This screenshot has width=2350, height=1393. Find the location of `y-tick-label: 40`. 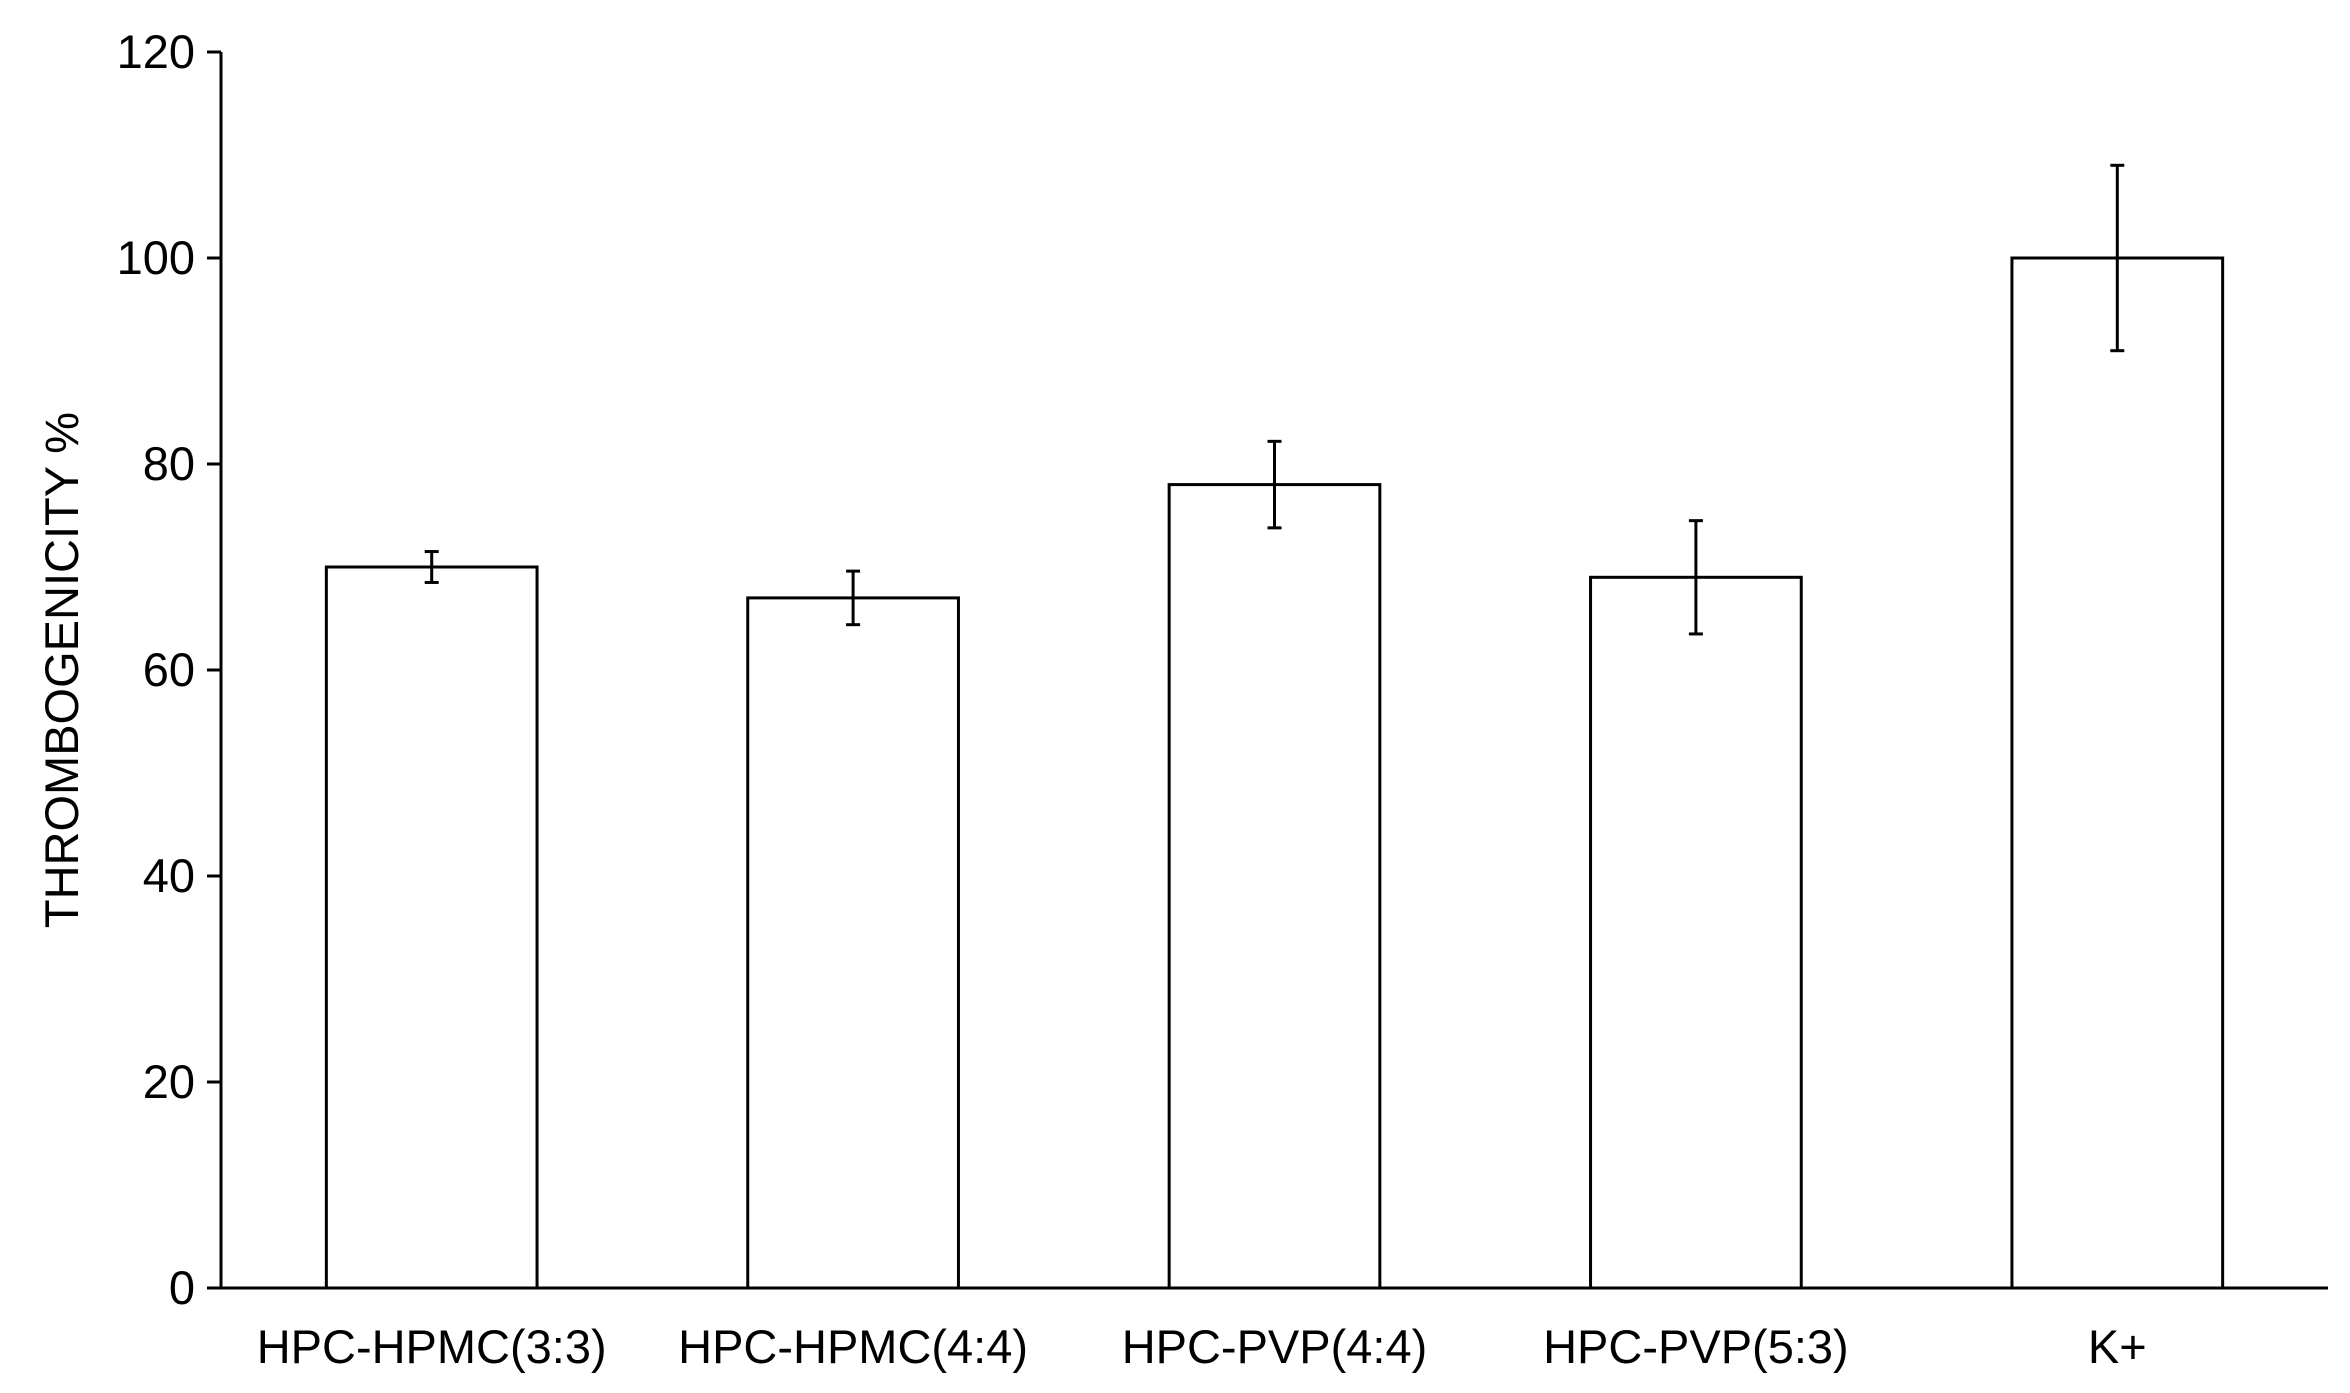

y-tick-label: 40 is located at coordinates (169, 875).